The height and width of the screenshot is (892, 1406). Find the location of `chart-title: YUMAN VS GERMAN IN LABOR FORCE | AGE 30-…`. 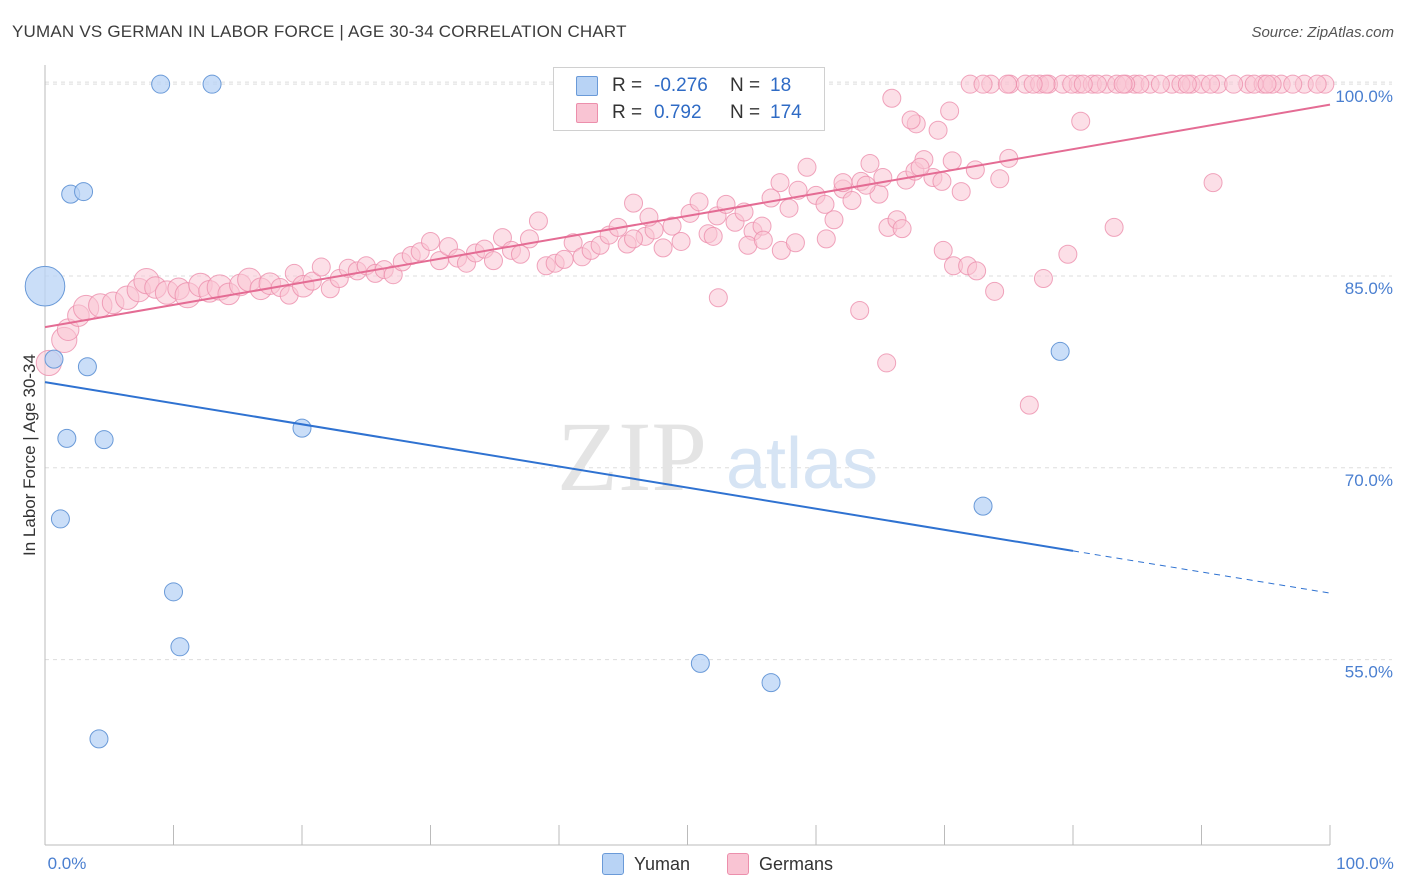

chart-title: YUMAN VS GERMAN IN LABOR FORCE | AGE 30-… is located at coordinates (319, 31).